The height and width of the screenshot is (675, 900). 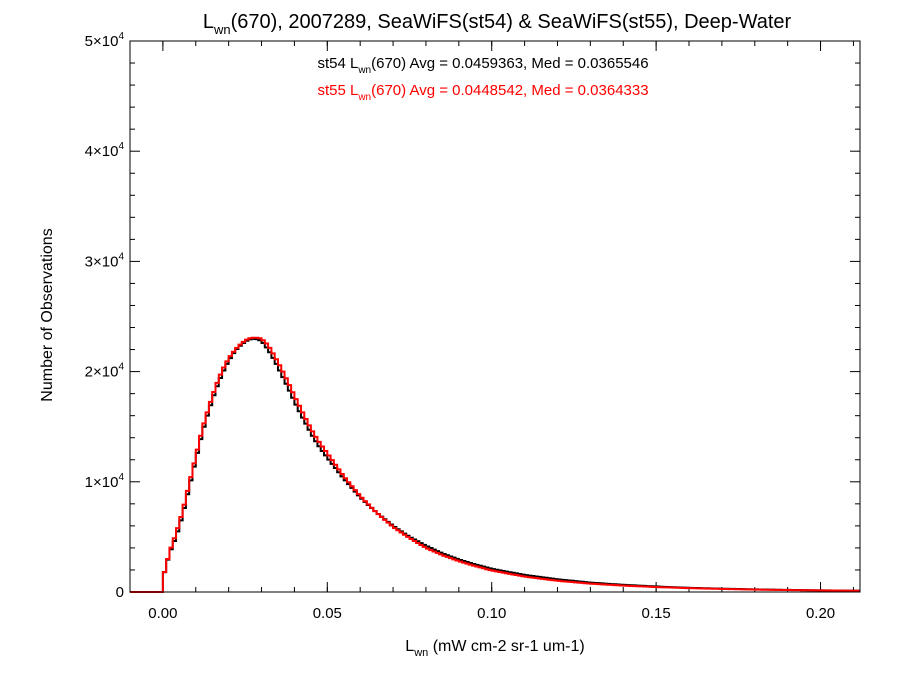 What do you see at coordinates (47, 314) in the screenshot?
I see `y-axis-label: Number of Observations` at bounding box center [47, 314].